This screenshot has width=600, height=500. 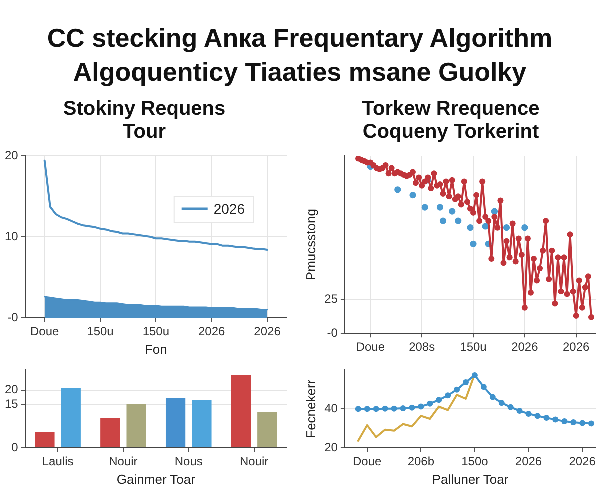 What do you see at coordinates (15, 447) in the screenshot?
I see `y-tick-label: 0` at bounding box center [15, 447].